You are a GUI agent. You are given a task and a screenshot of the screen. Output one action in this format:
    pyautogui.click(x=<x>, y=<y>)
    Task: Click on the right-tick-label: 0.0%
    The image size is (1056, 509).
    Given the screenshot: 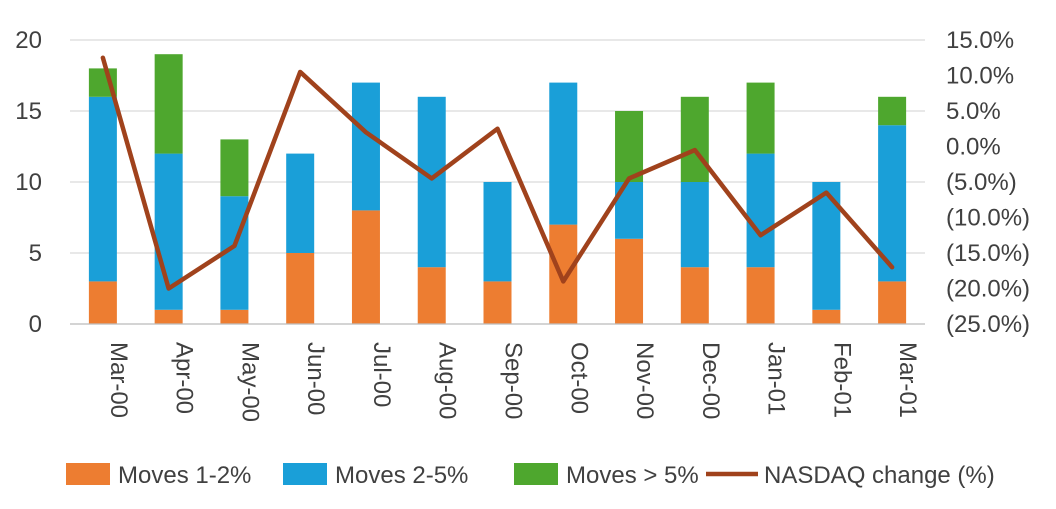 What is the action you would take?
    pyautogui.click(x=973, y=147)
    